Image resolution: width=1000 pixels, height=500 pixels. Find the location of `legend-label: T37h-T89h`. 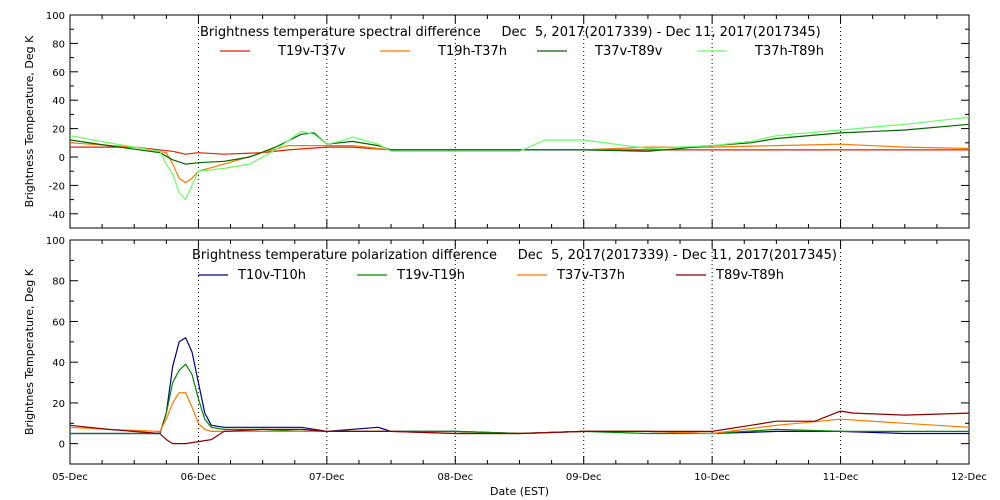

legend-label: T37h-T89h is located at coordinates (789, 51).